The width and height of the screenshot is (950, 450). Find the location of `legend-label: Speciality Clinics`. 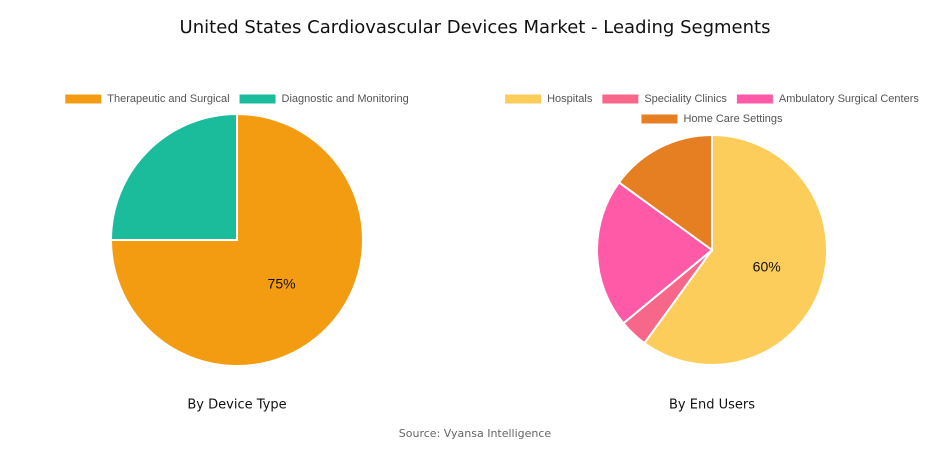

legend-label: Speciality Clinics is located at coordinates (685, 99).